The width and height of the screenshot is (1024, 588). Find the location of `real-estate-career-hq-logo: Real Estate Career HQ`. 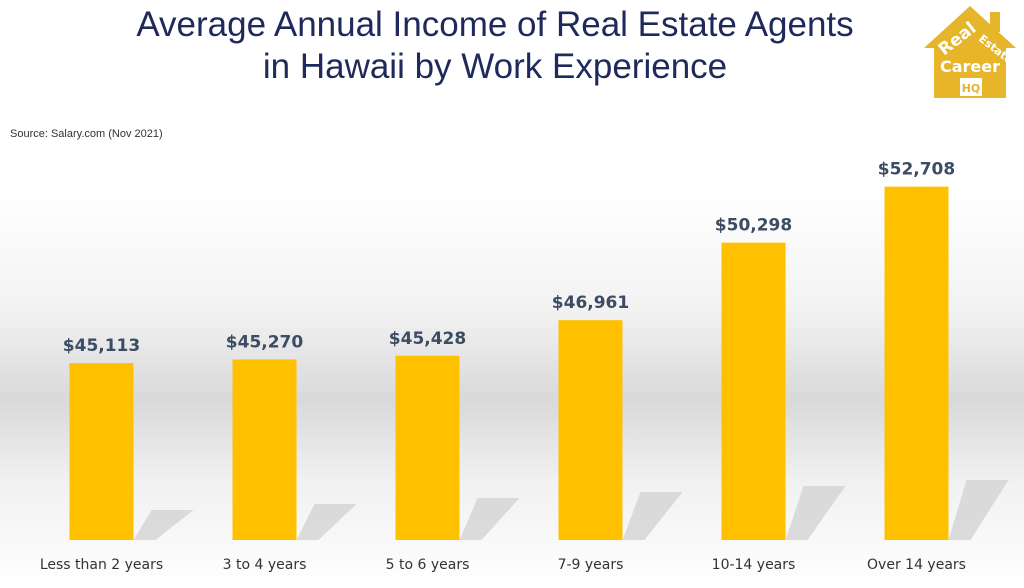

real-estate-career-hq-logo: Real Estate Career HQ is located at coordinates (970, 52).